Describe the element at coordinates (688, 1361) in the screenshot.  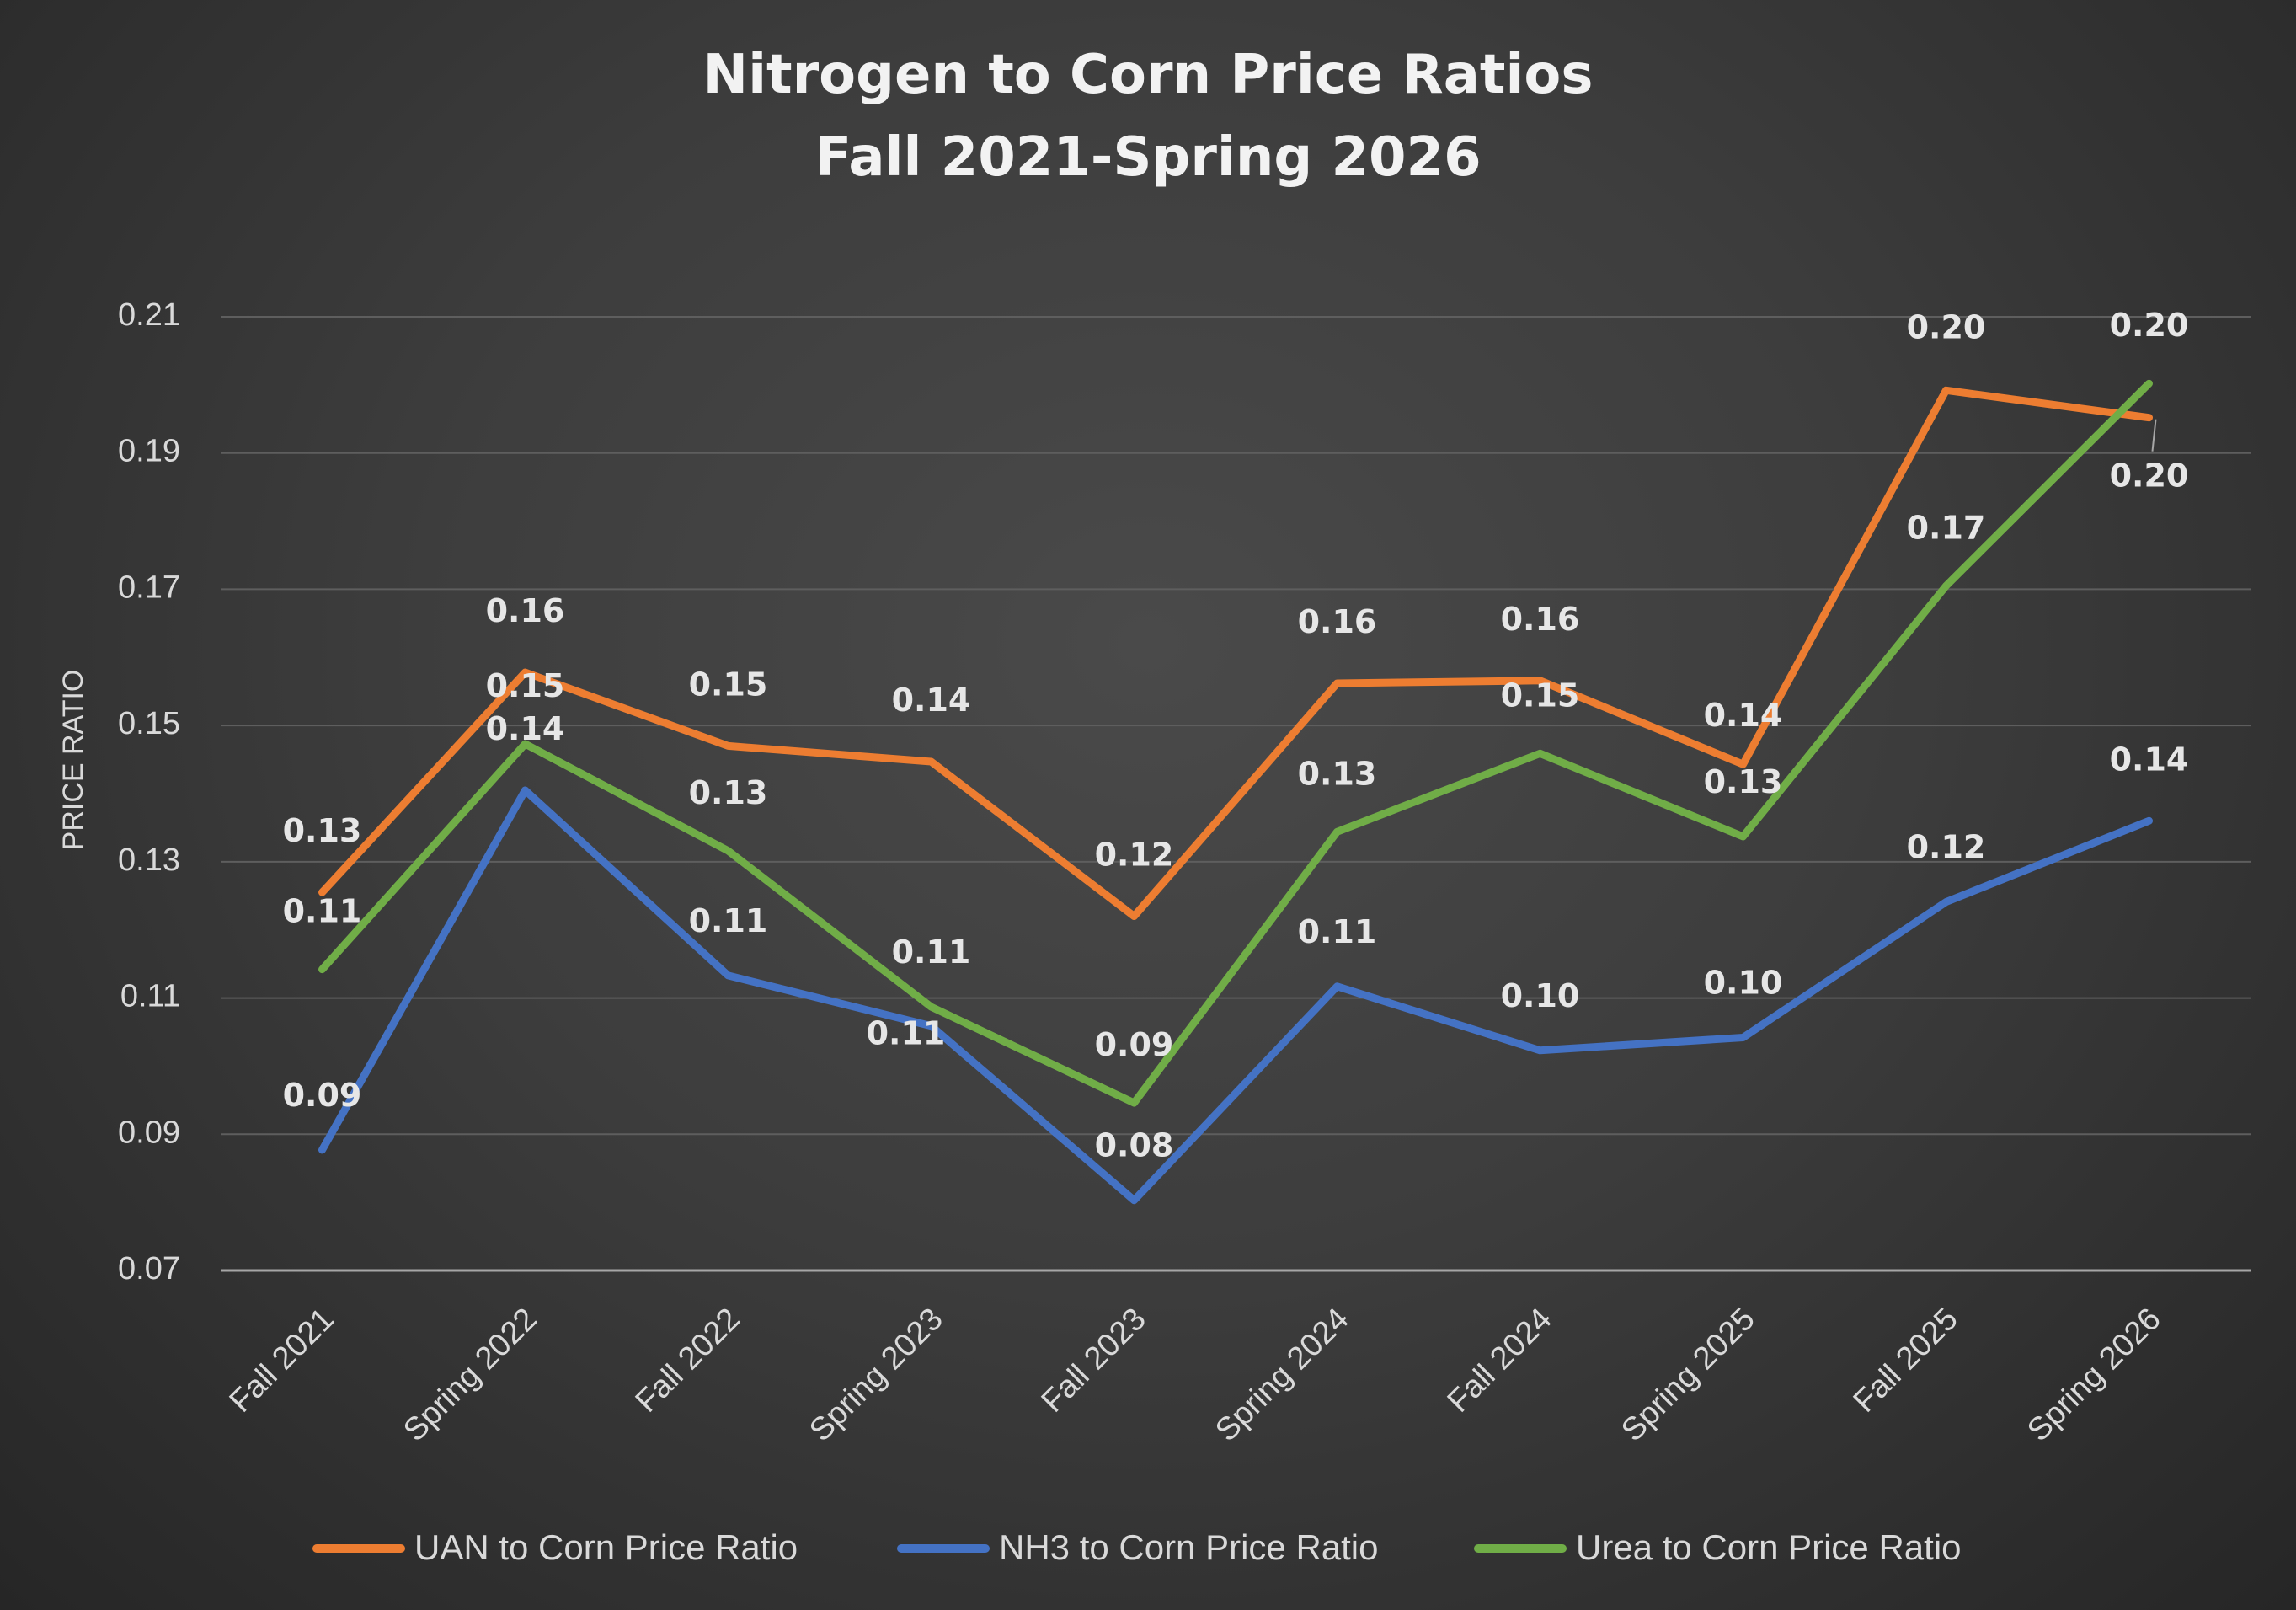
I see `x-tick-label: Fall 2022` at that location.